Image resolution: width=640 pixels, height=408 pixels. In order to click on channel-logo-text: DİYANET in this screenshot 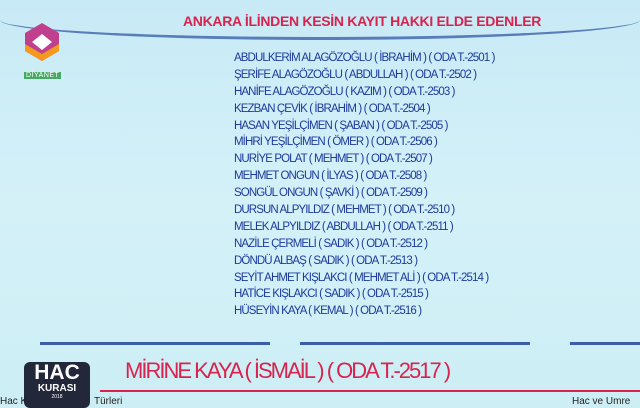, I will do `click(43, 75)`.